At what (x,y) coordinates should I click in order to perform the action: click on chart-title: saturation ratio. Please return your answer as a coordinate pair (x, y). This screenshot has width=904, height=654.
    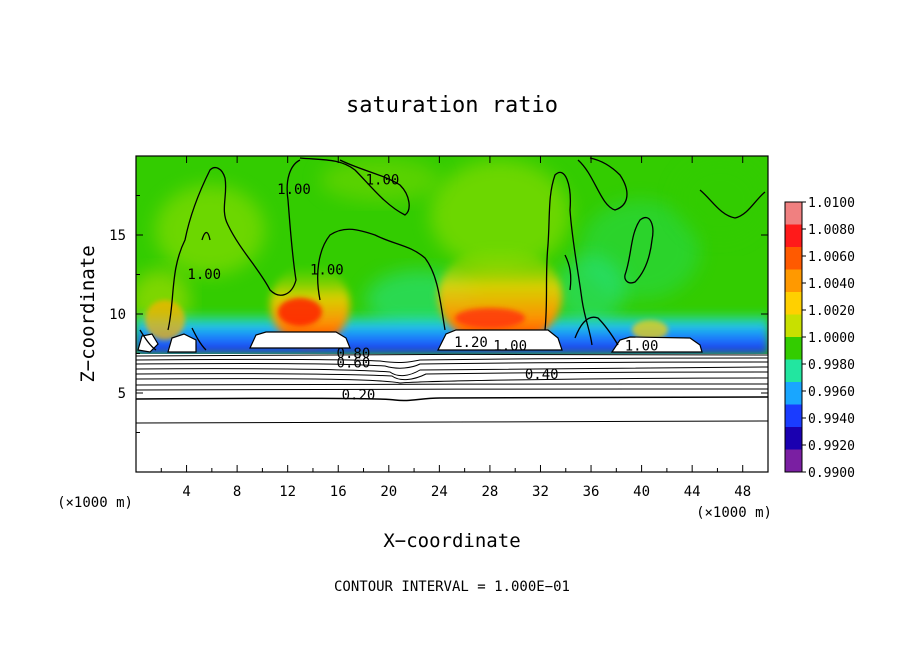
    Looking at the image, I should click on (452, 105).